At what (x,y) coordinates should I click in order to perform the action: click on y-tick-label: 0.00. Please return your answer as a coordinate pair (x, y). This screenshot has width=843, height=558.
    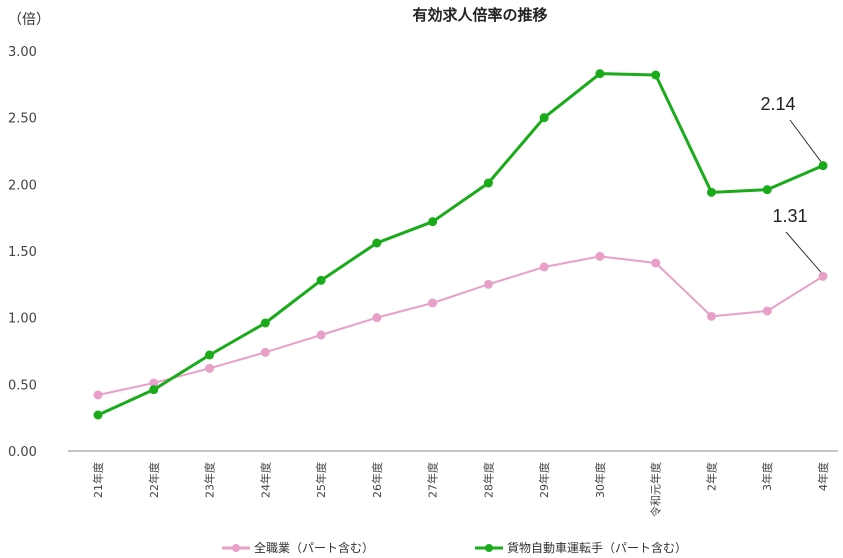
    Looking at the image, I should click on (22, 452).